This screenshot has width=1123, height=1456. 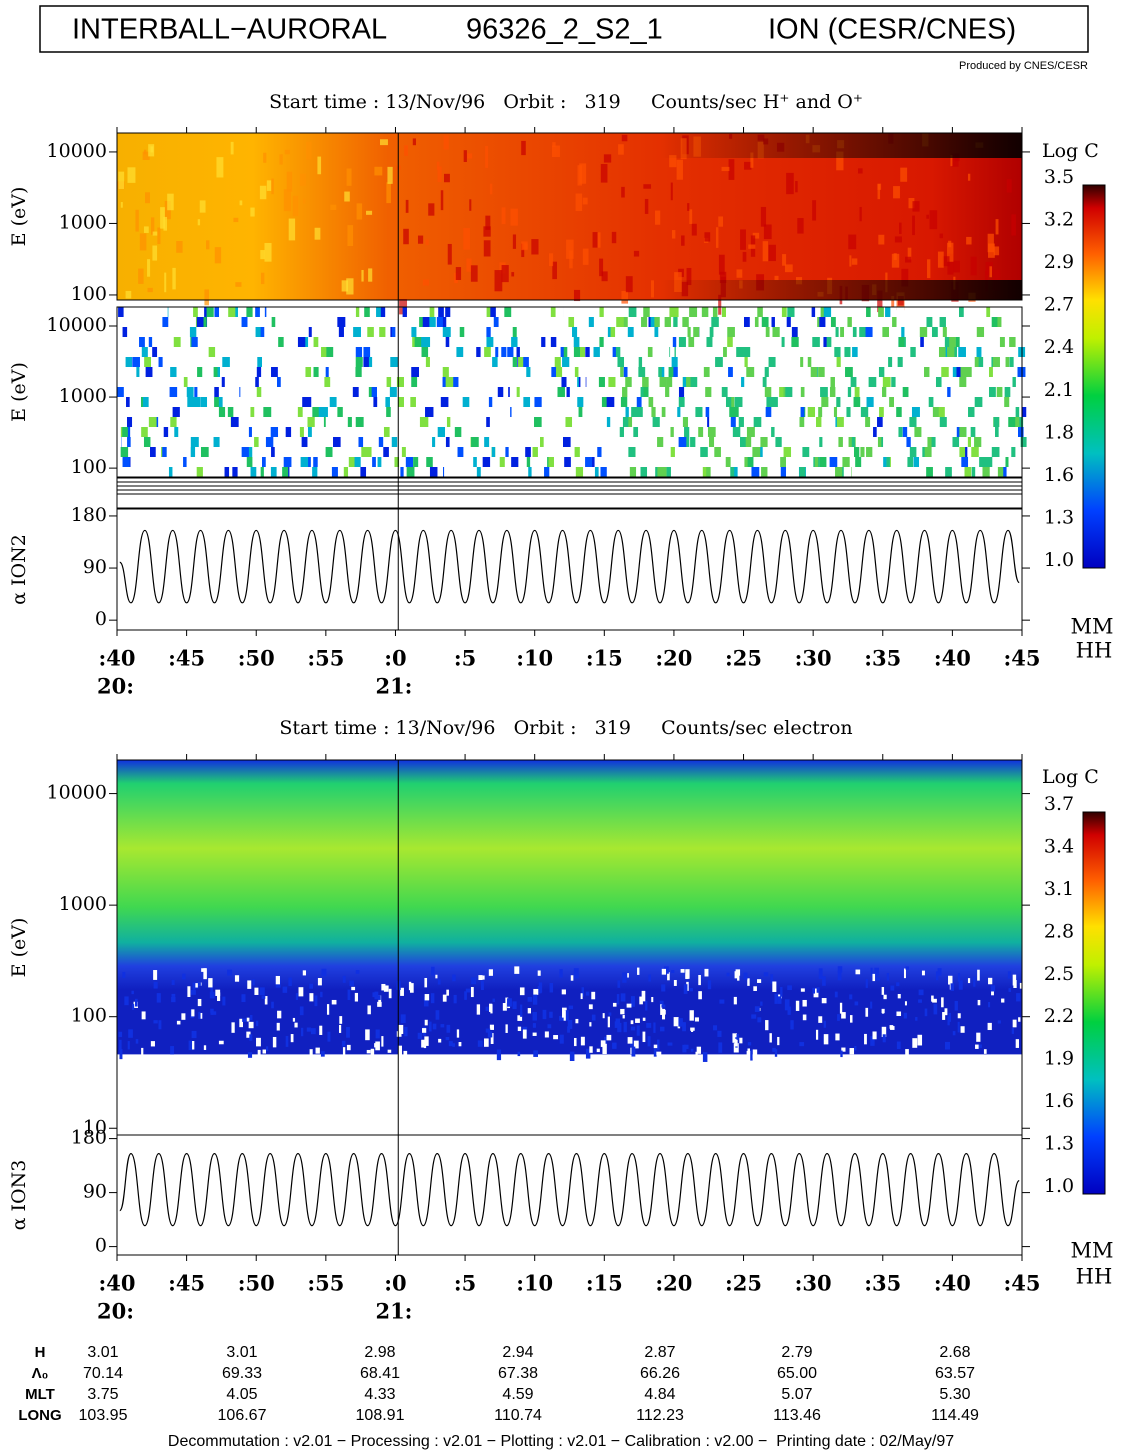 What do you see at coordinates (465, 658) in the screenshot?
I see `x-tick-label: :5` at bounding box center [465, 658].